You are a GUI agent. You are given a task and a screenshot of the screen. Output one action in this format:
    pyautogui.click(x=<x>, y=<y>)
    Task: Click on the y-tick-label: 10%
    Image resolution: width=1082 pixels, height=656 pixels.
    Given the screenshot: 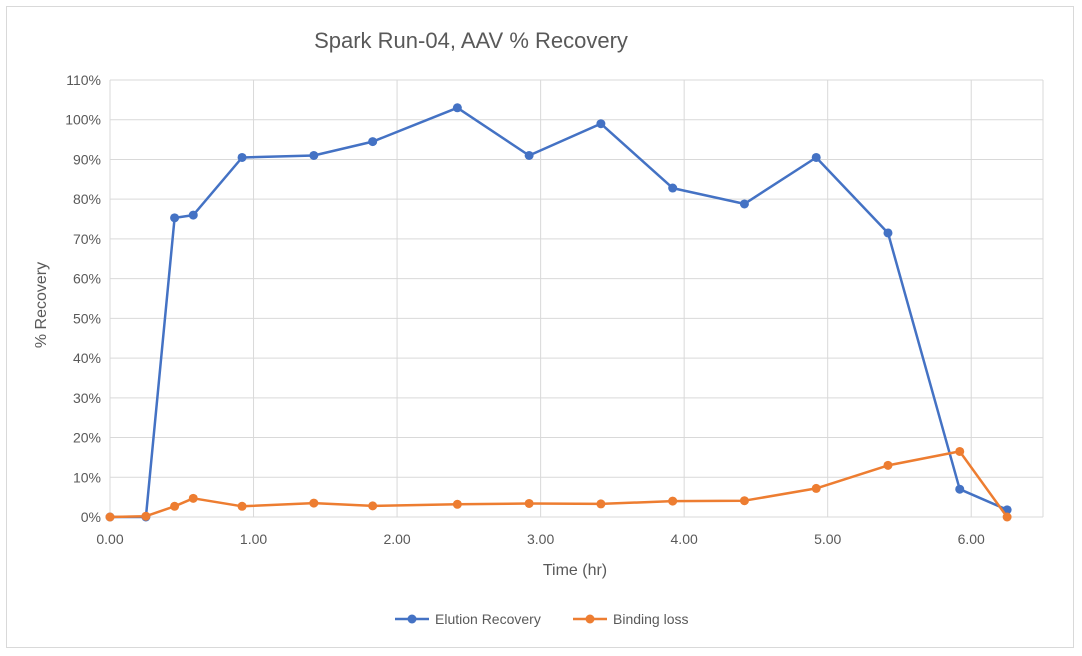 What is the action you would take?
    pyautogui.click(x=87, y=477)
    